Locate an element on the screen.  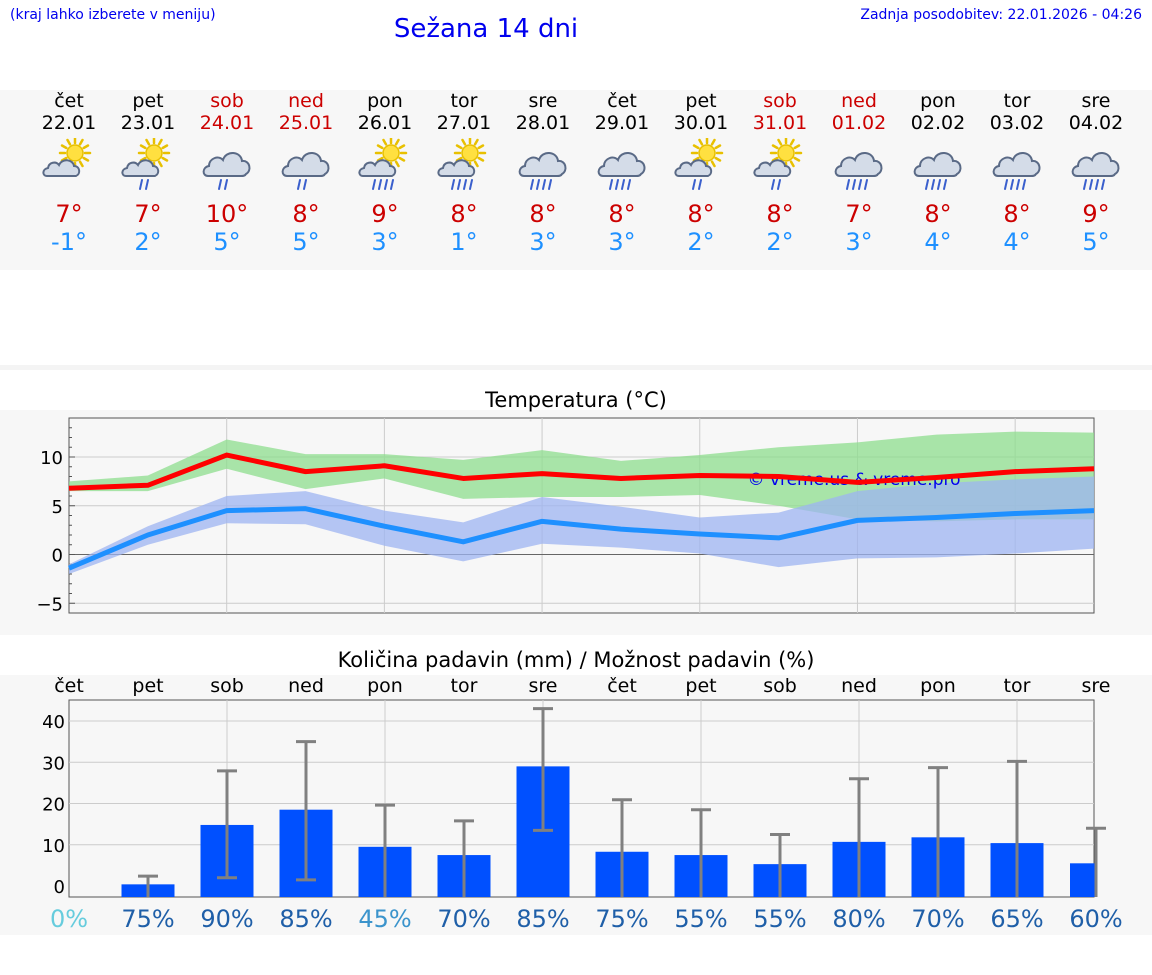
day-column: sob 24.01 10° 5° is located at coordinates (227, 173).